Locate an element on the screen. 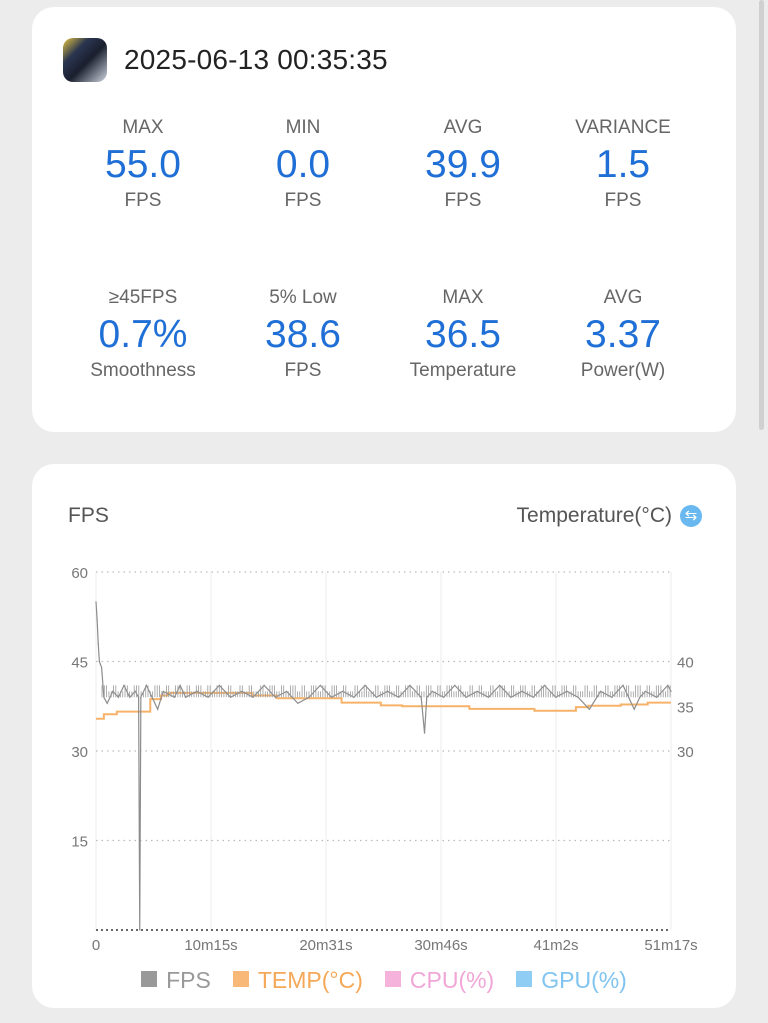 The width and height of the screenshot is (768, 1023). chart-legend: FPS TEMP(°C) CPU(%) GPU(%) is located at coordinates (384, 980).